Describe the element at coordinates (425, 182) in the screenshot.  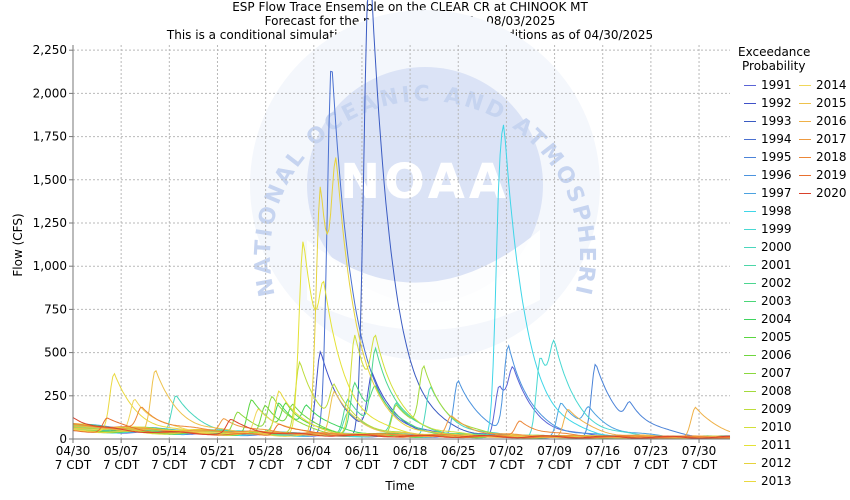
I see `watermark-noaa-text: NOAA` at that location.